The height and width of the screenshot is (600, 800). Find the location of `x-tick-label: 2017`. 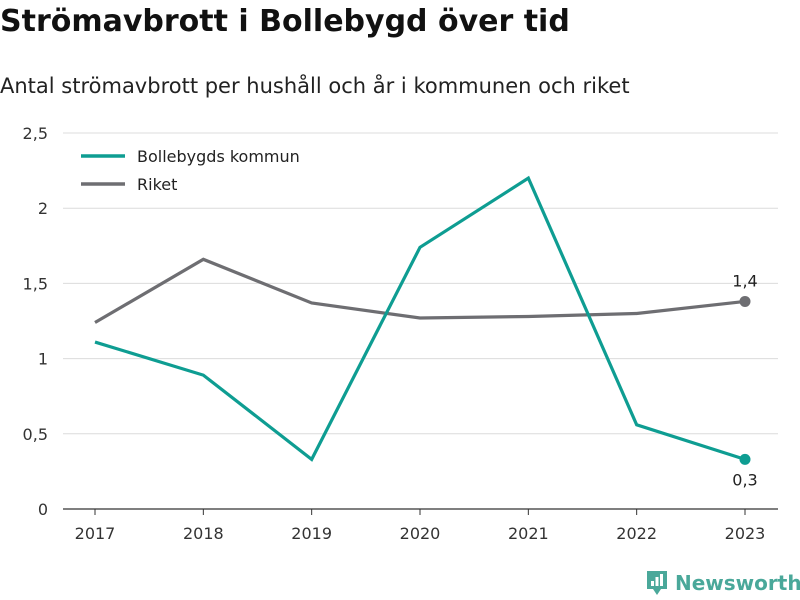

x-tick-label: 2017 is located at coordinates (95, 533).